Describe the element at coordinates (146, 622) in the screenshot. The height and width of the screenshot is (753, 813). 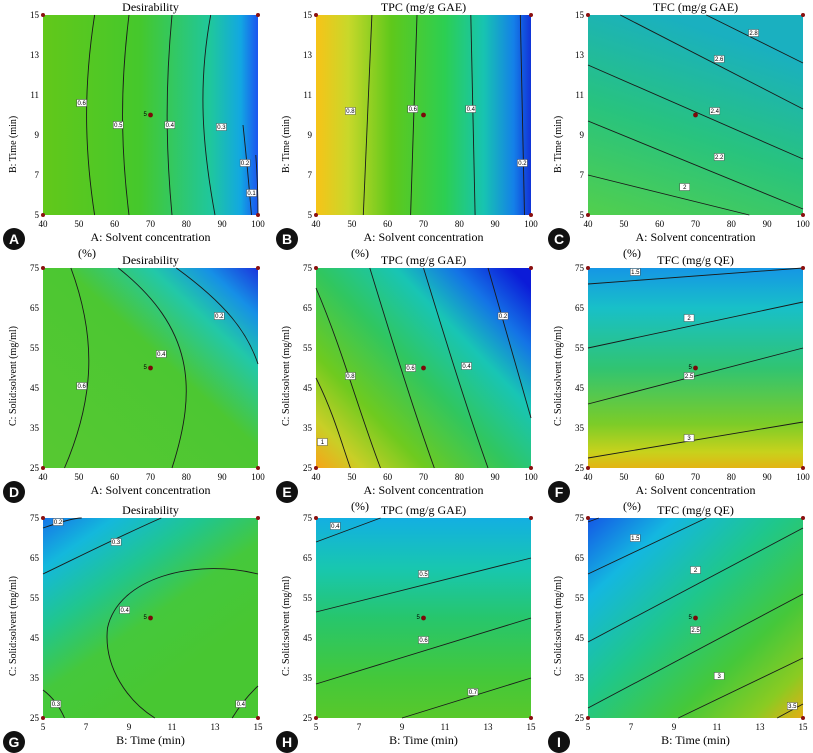
I see `panel-G: 0.2 0.3 0.4 0.3 0.4 5 5 7 9 11 13 15 25 35 45 55 65 75` at that location.